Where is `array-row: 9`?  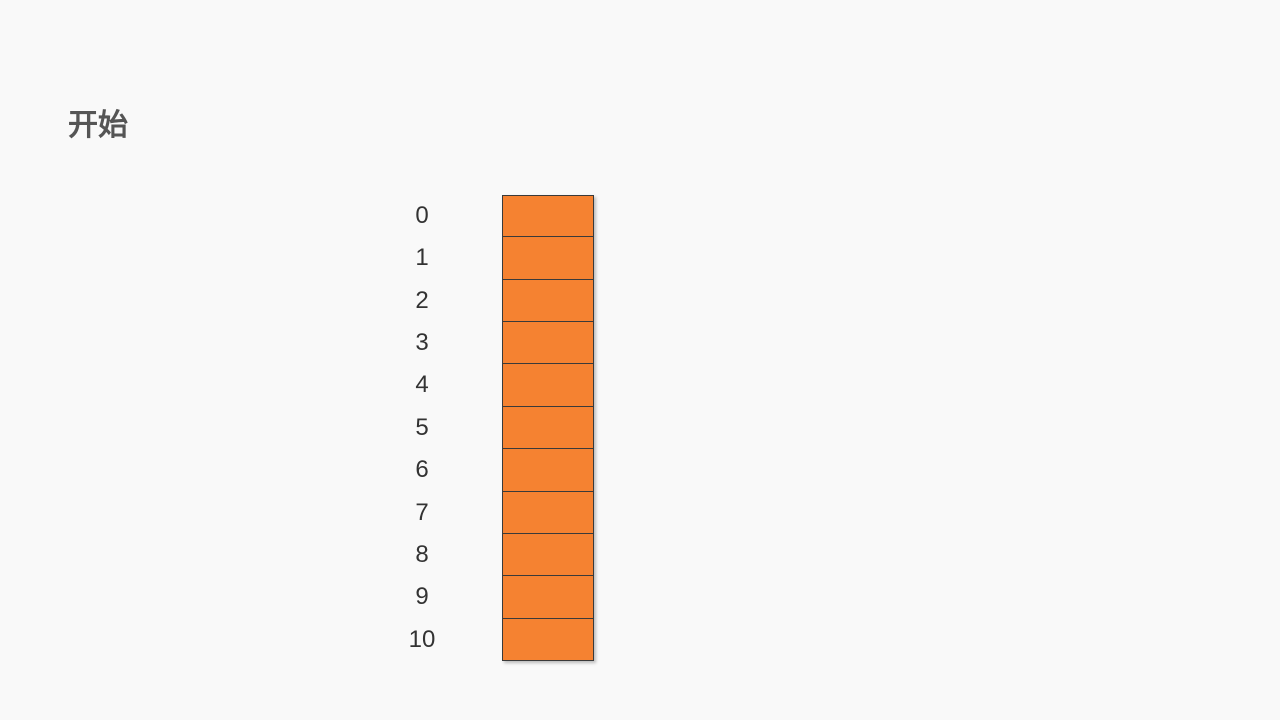 array-row: 9 is located at coordinates (504, 597).